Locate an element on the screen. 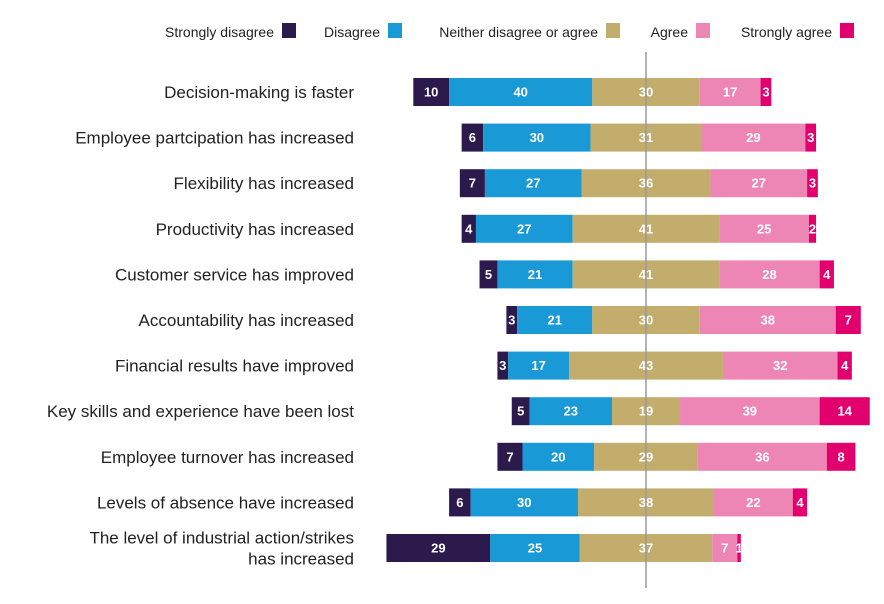 The height and width of the screenshot is (604, 884). legend-label-neither-disagree-or-agree: Neither disagree or agree is located at coordinates (518, 32).